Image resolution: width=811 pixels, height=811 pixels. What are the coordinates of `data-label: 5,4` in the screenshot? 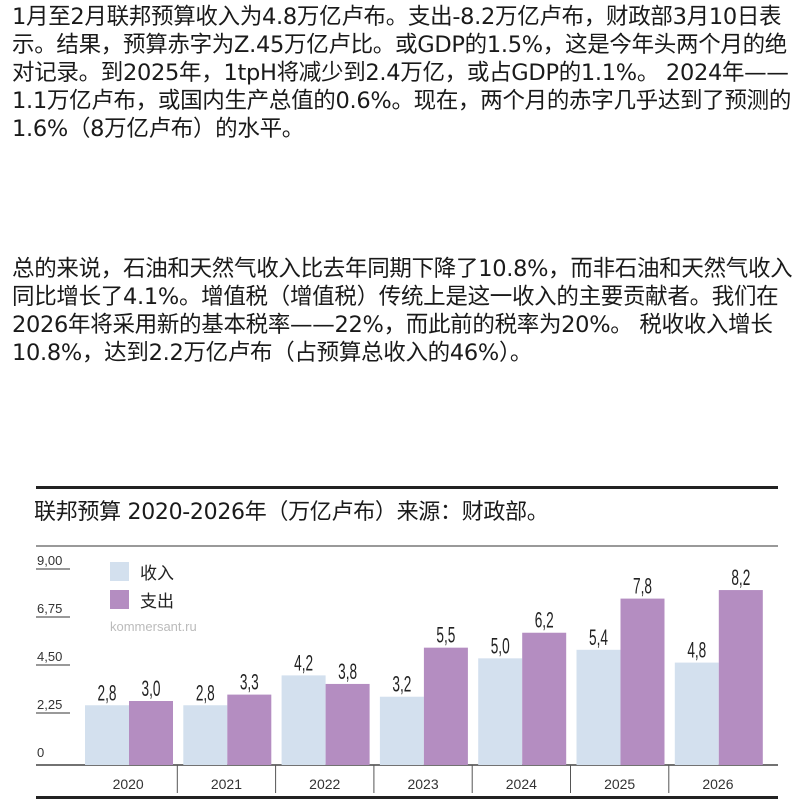 It's located at (598, 636).